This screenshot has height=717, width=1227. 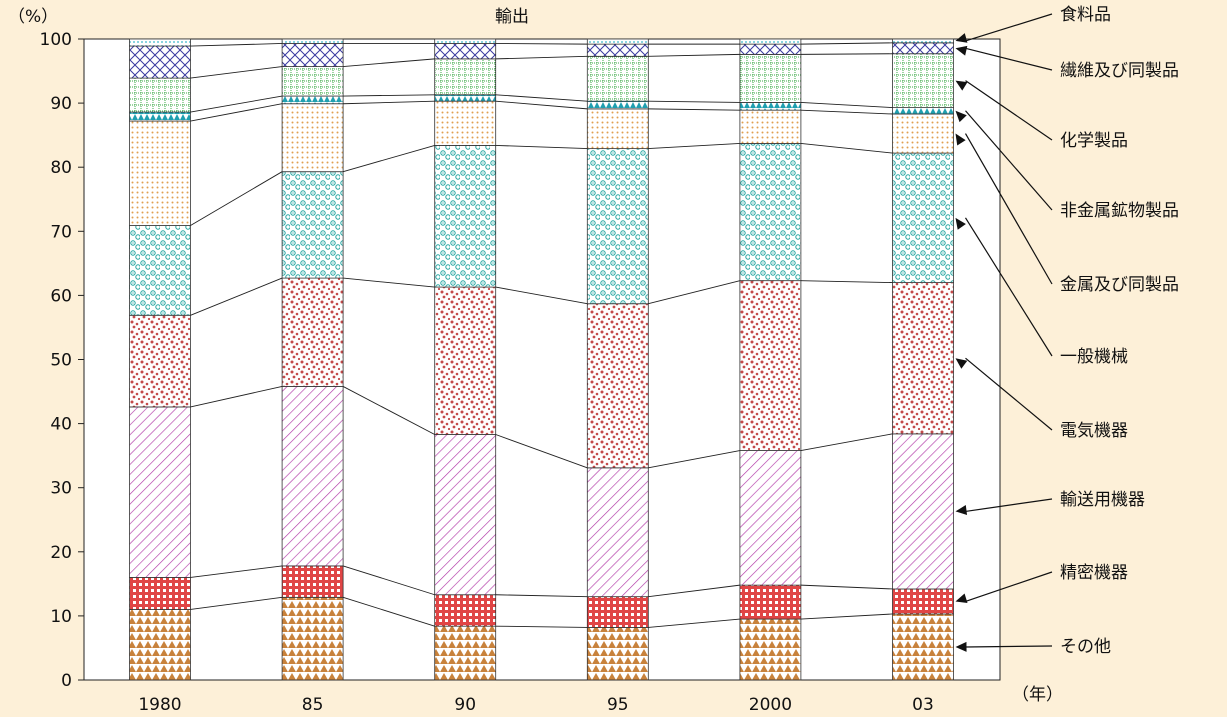 I want to click on legend-label: 金属及び同製品, so click(x=1119, y=285).